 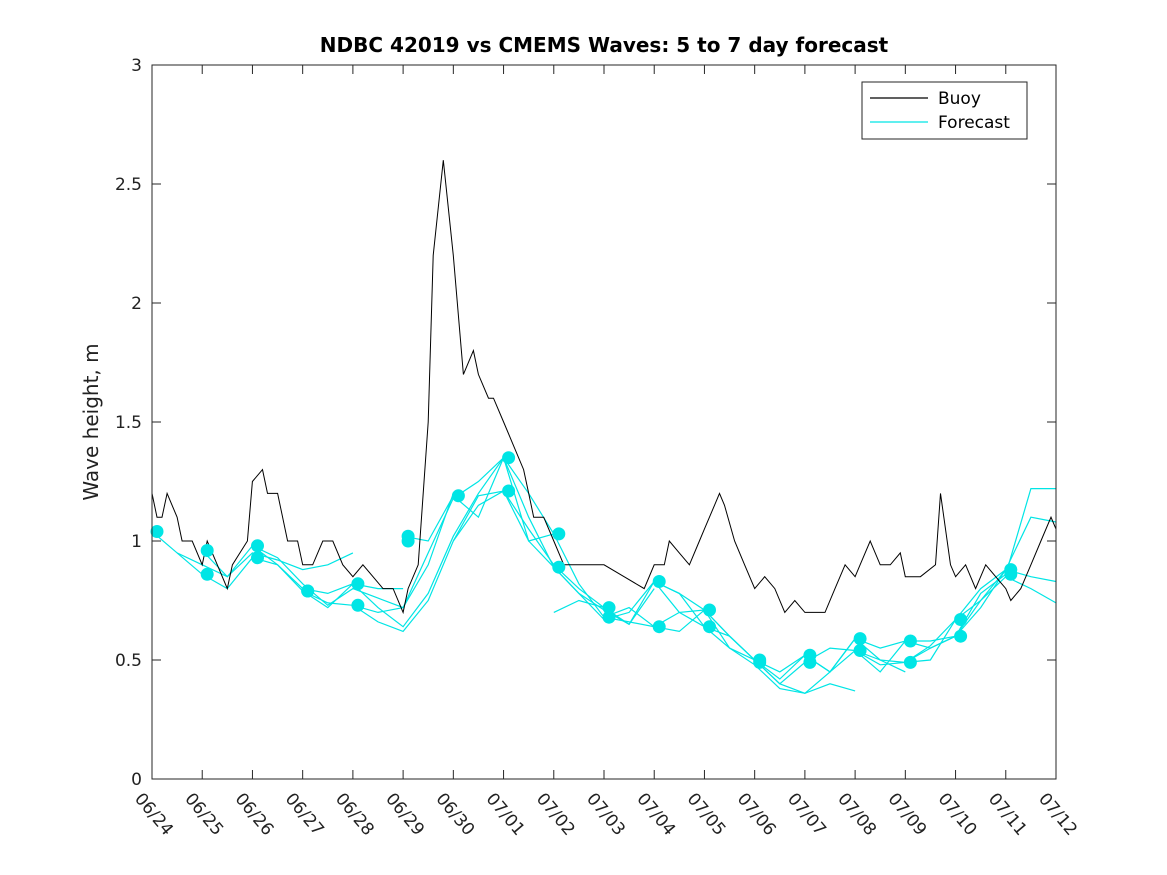 I want to click on x-tick-label: 06/28, so click(x=354, y=814).